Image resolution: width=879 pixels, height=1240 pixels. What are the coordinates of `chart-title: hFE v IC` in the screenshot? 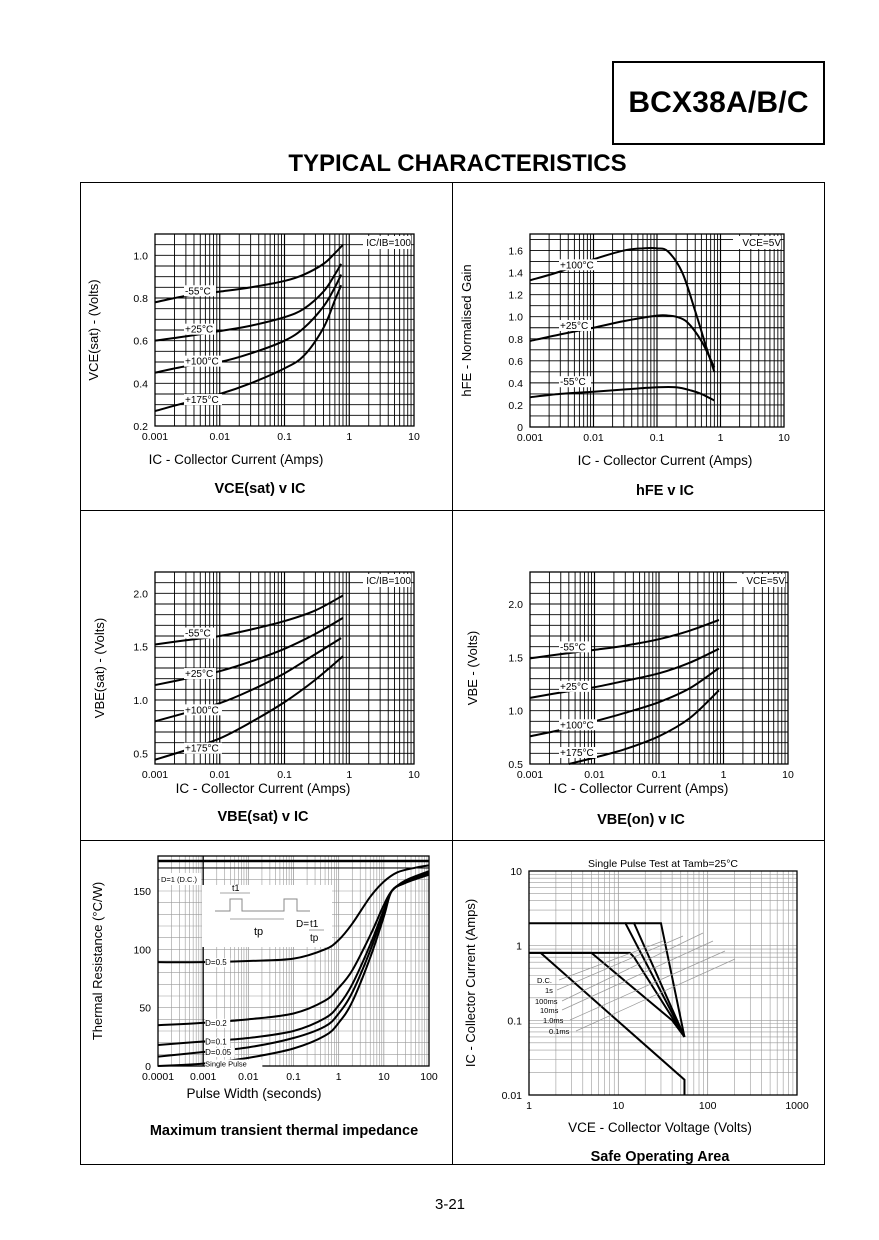 It's located at (665, 491).